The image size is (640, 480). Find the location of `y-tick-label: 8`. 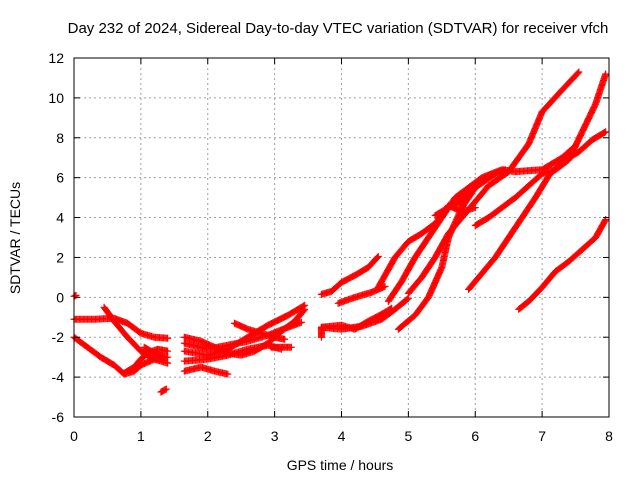

y-tick-label: 8 is located at coordinates (60, 138).